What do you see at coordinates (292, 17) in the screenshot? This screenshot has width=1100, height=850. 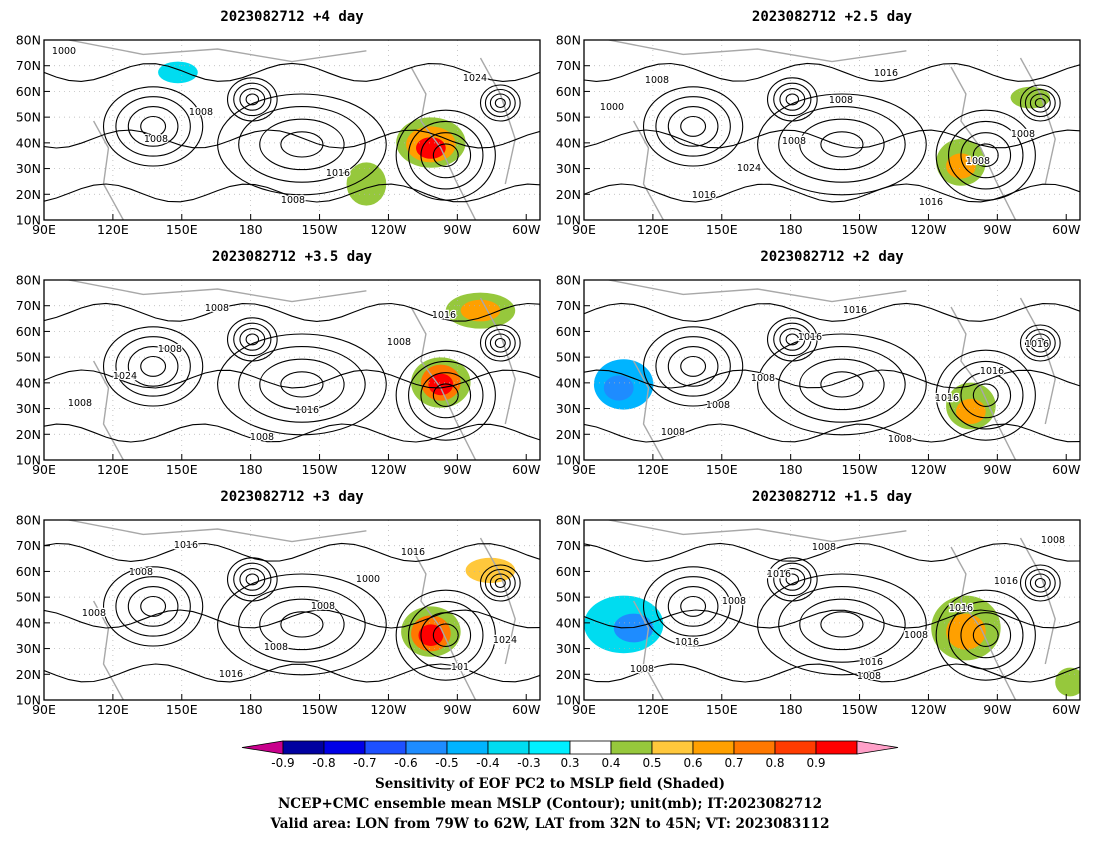 I see `panel-title: 2023082712 +4 day` at bounding box center [292, 17].